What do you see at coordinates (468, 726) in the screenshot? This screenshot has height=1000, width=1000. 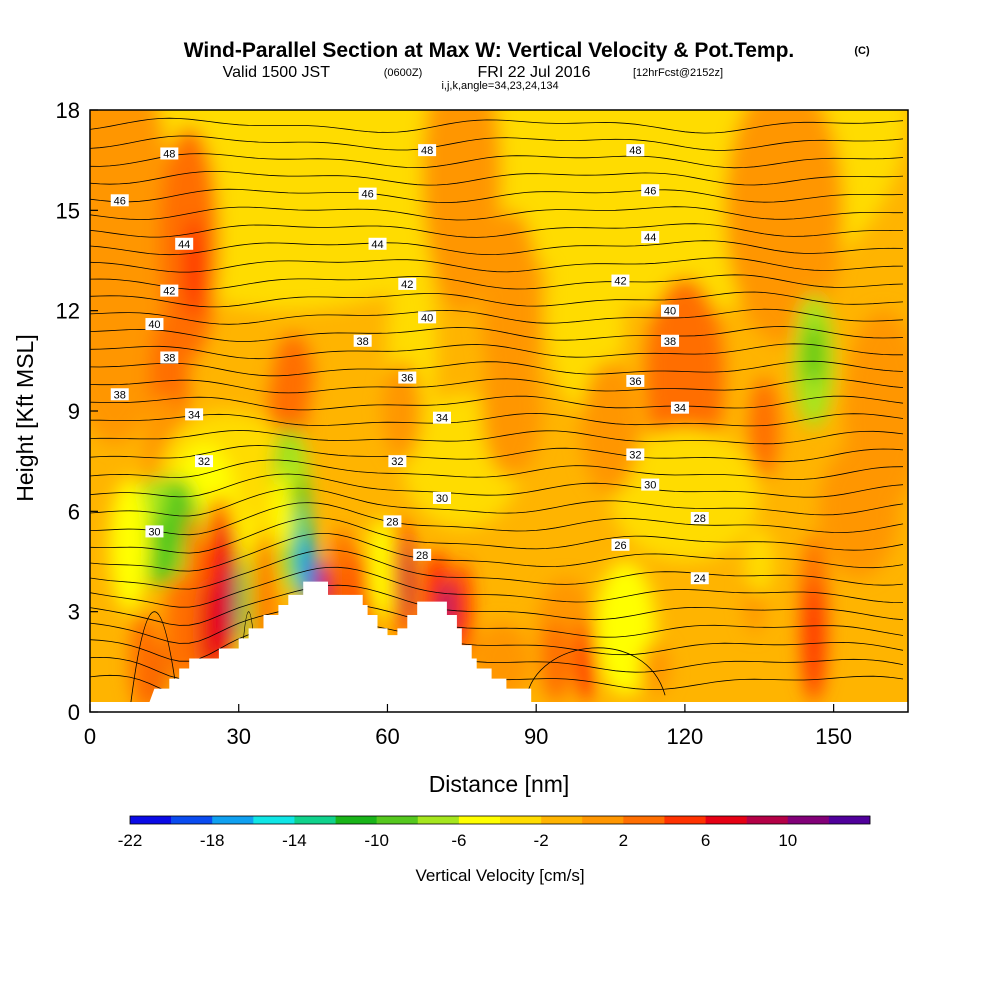 I see `x-axis: 0 30 60 90 120 150` at bounding box center [468, 726].